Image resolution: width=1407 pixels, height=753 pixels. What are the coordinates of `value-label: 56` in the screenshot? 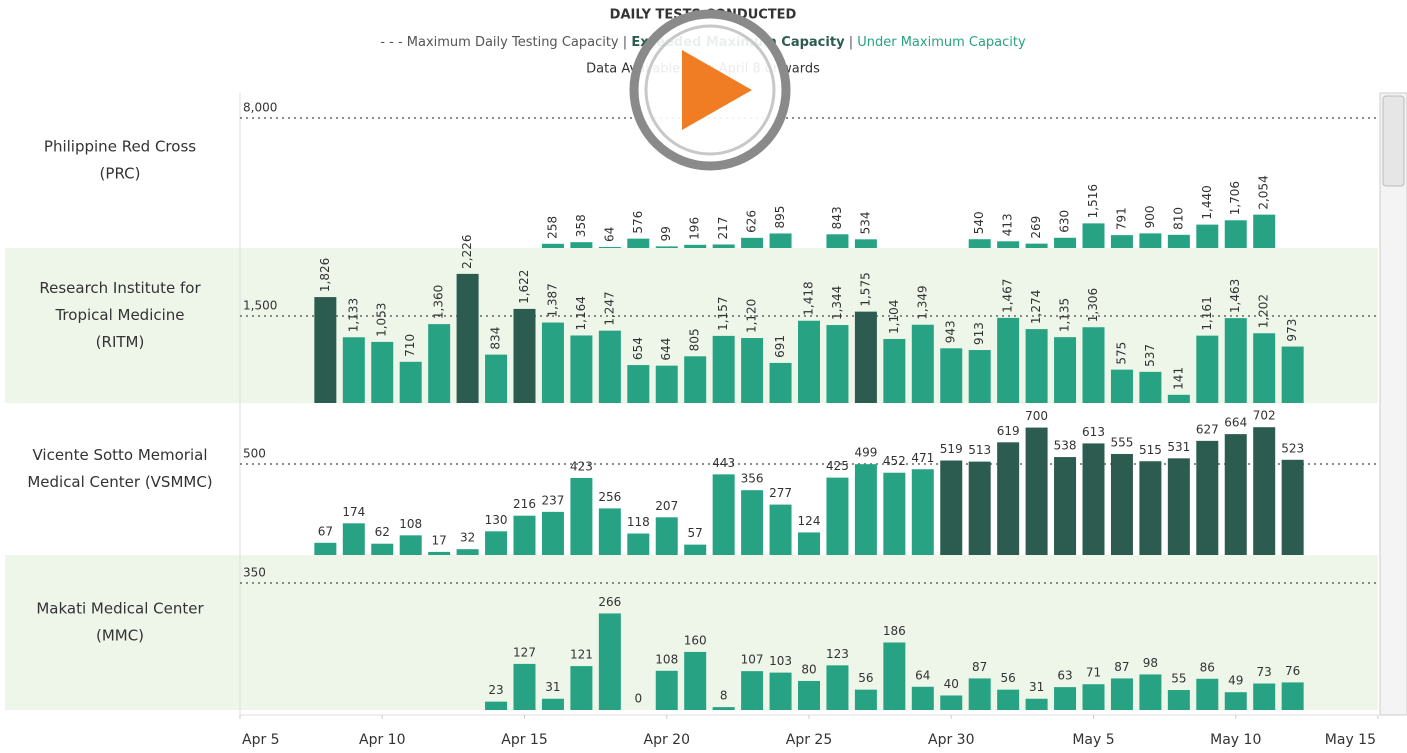 It's located at (865, 678).